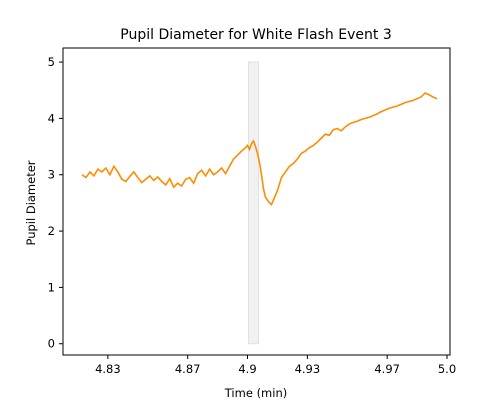  I want to click on y-tick-label: 1, so click(51, 287).